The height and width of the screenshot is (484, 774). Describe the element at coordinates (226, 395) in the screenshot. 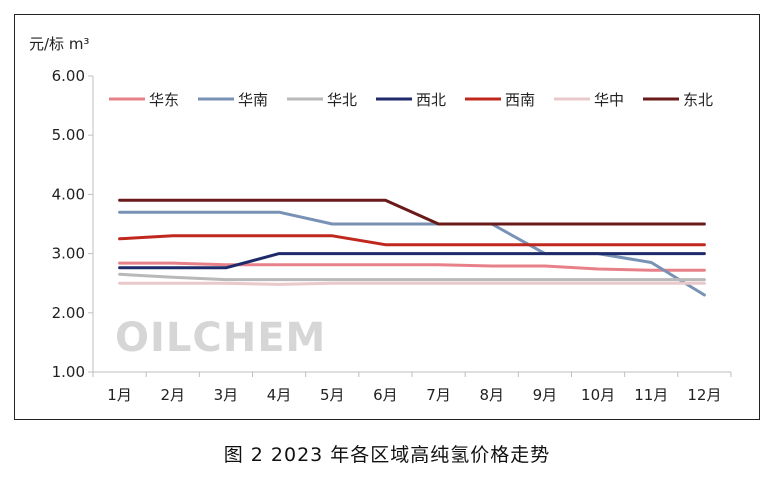

I see `x-tick-label: 3月` at that location.